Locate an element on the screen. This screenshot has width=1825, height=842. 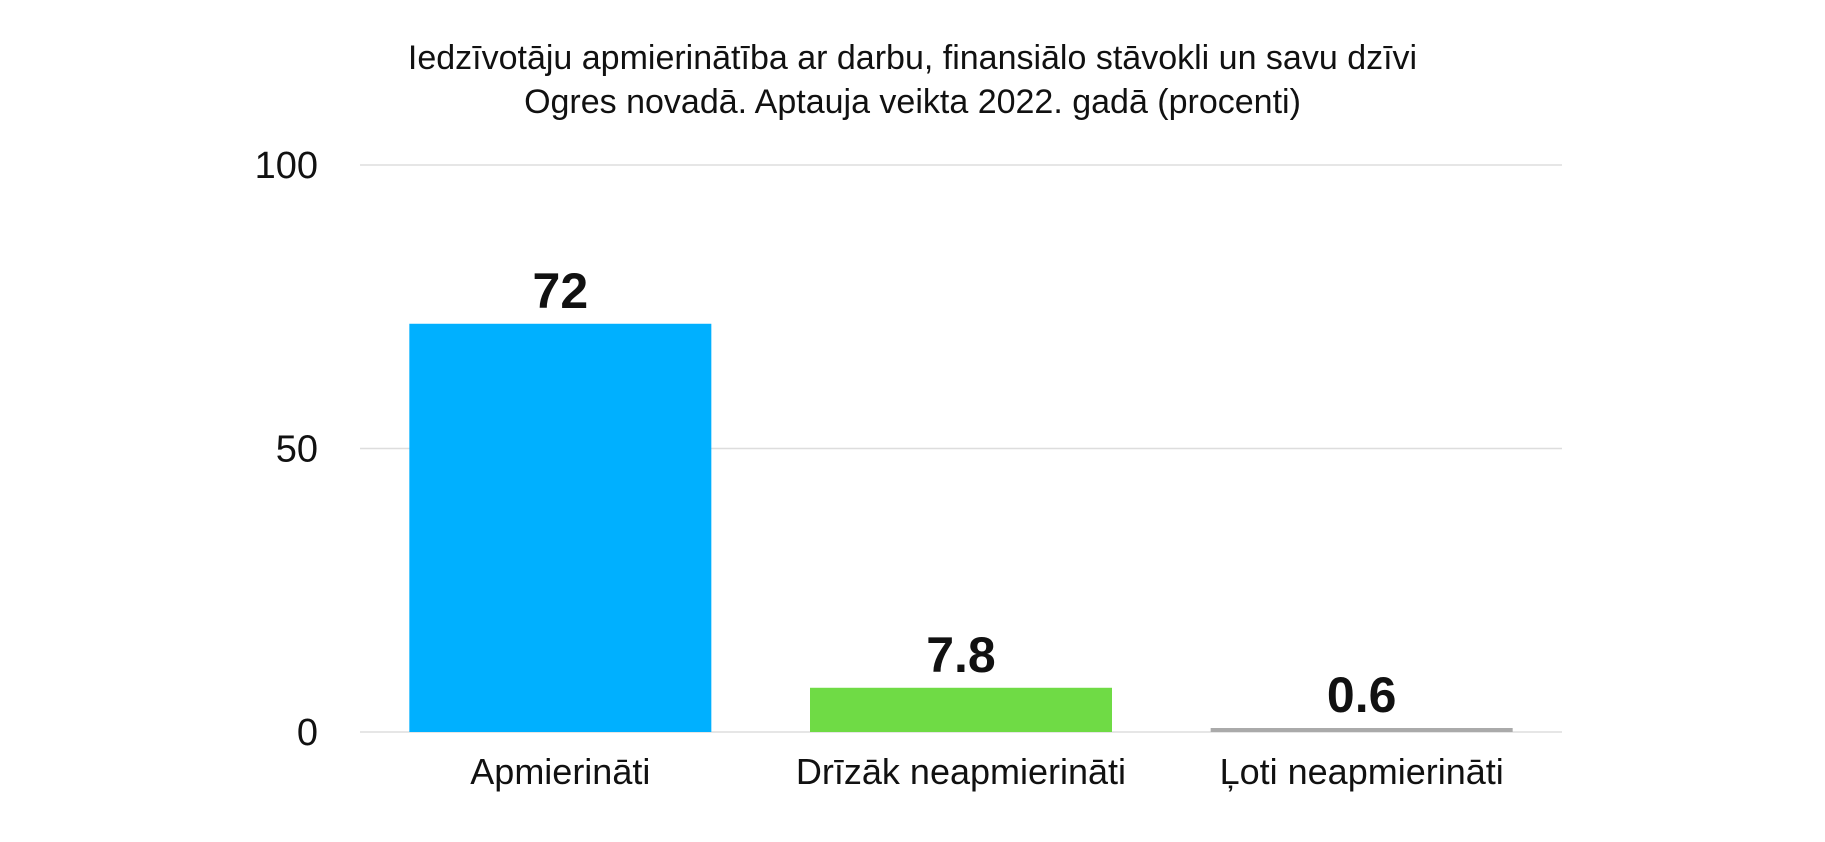
data-label: 0.6 is located at coordinates (1362, 695).